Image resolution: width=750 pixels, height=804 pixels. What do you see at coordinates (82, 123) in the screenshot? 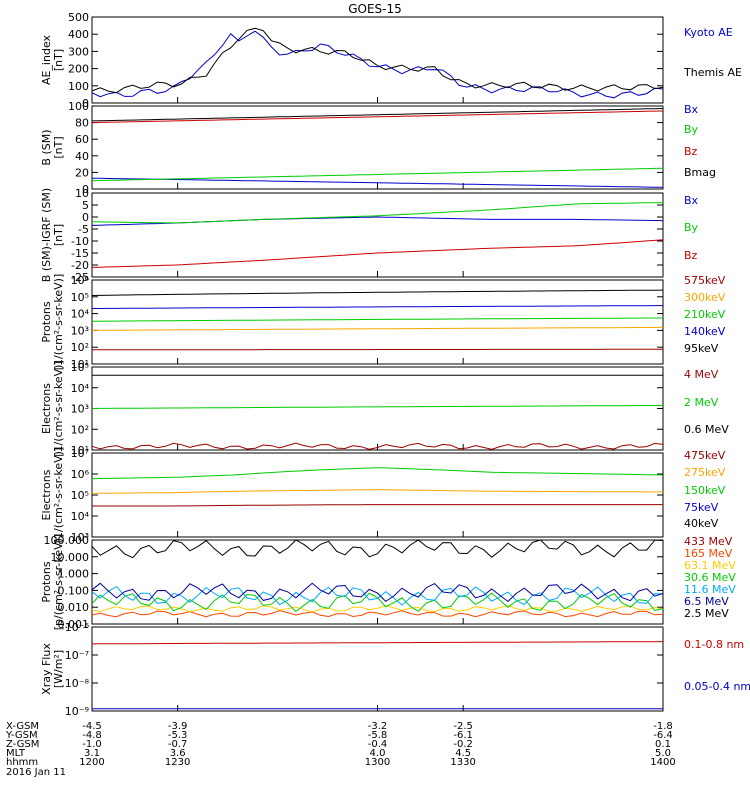
I see `y-tick-label: 80` at bounding box center [82, 123].